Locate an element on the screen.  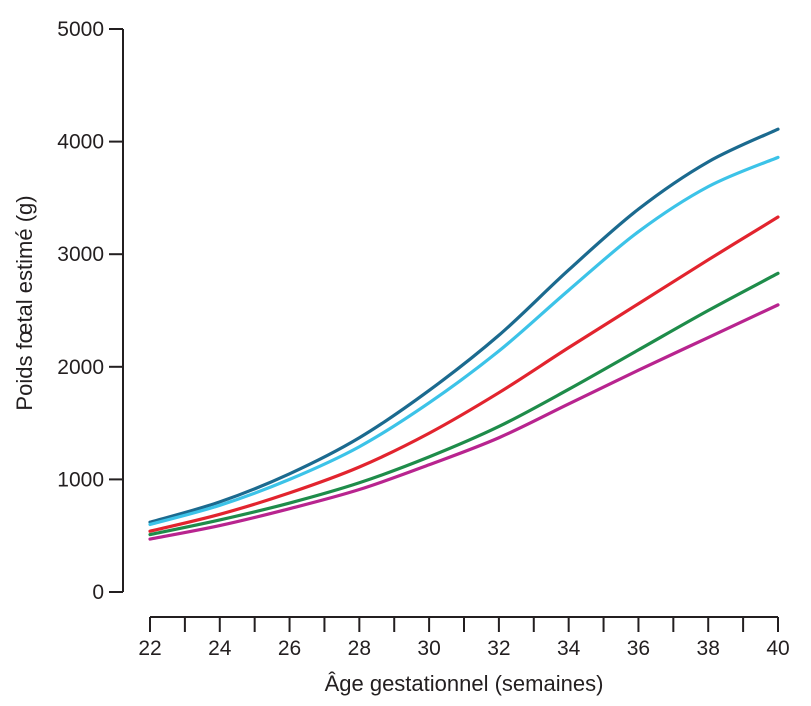
x-tick-label: 38 is located at coordinates (708, 648).